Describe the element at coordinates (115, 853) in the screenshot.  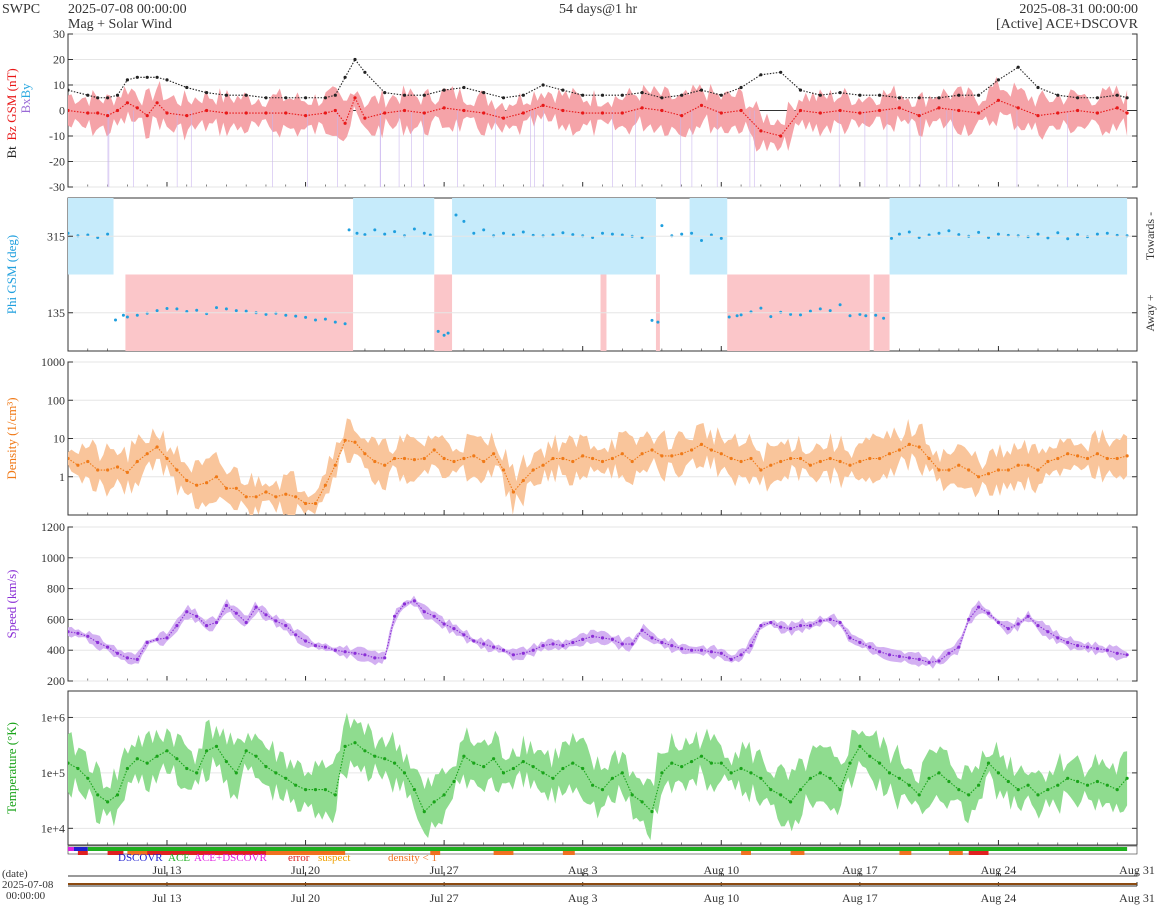
I see `flag-error` at that location.